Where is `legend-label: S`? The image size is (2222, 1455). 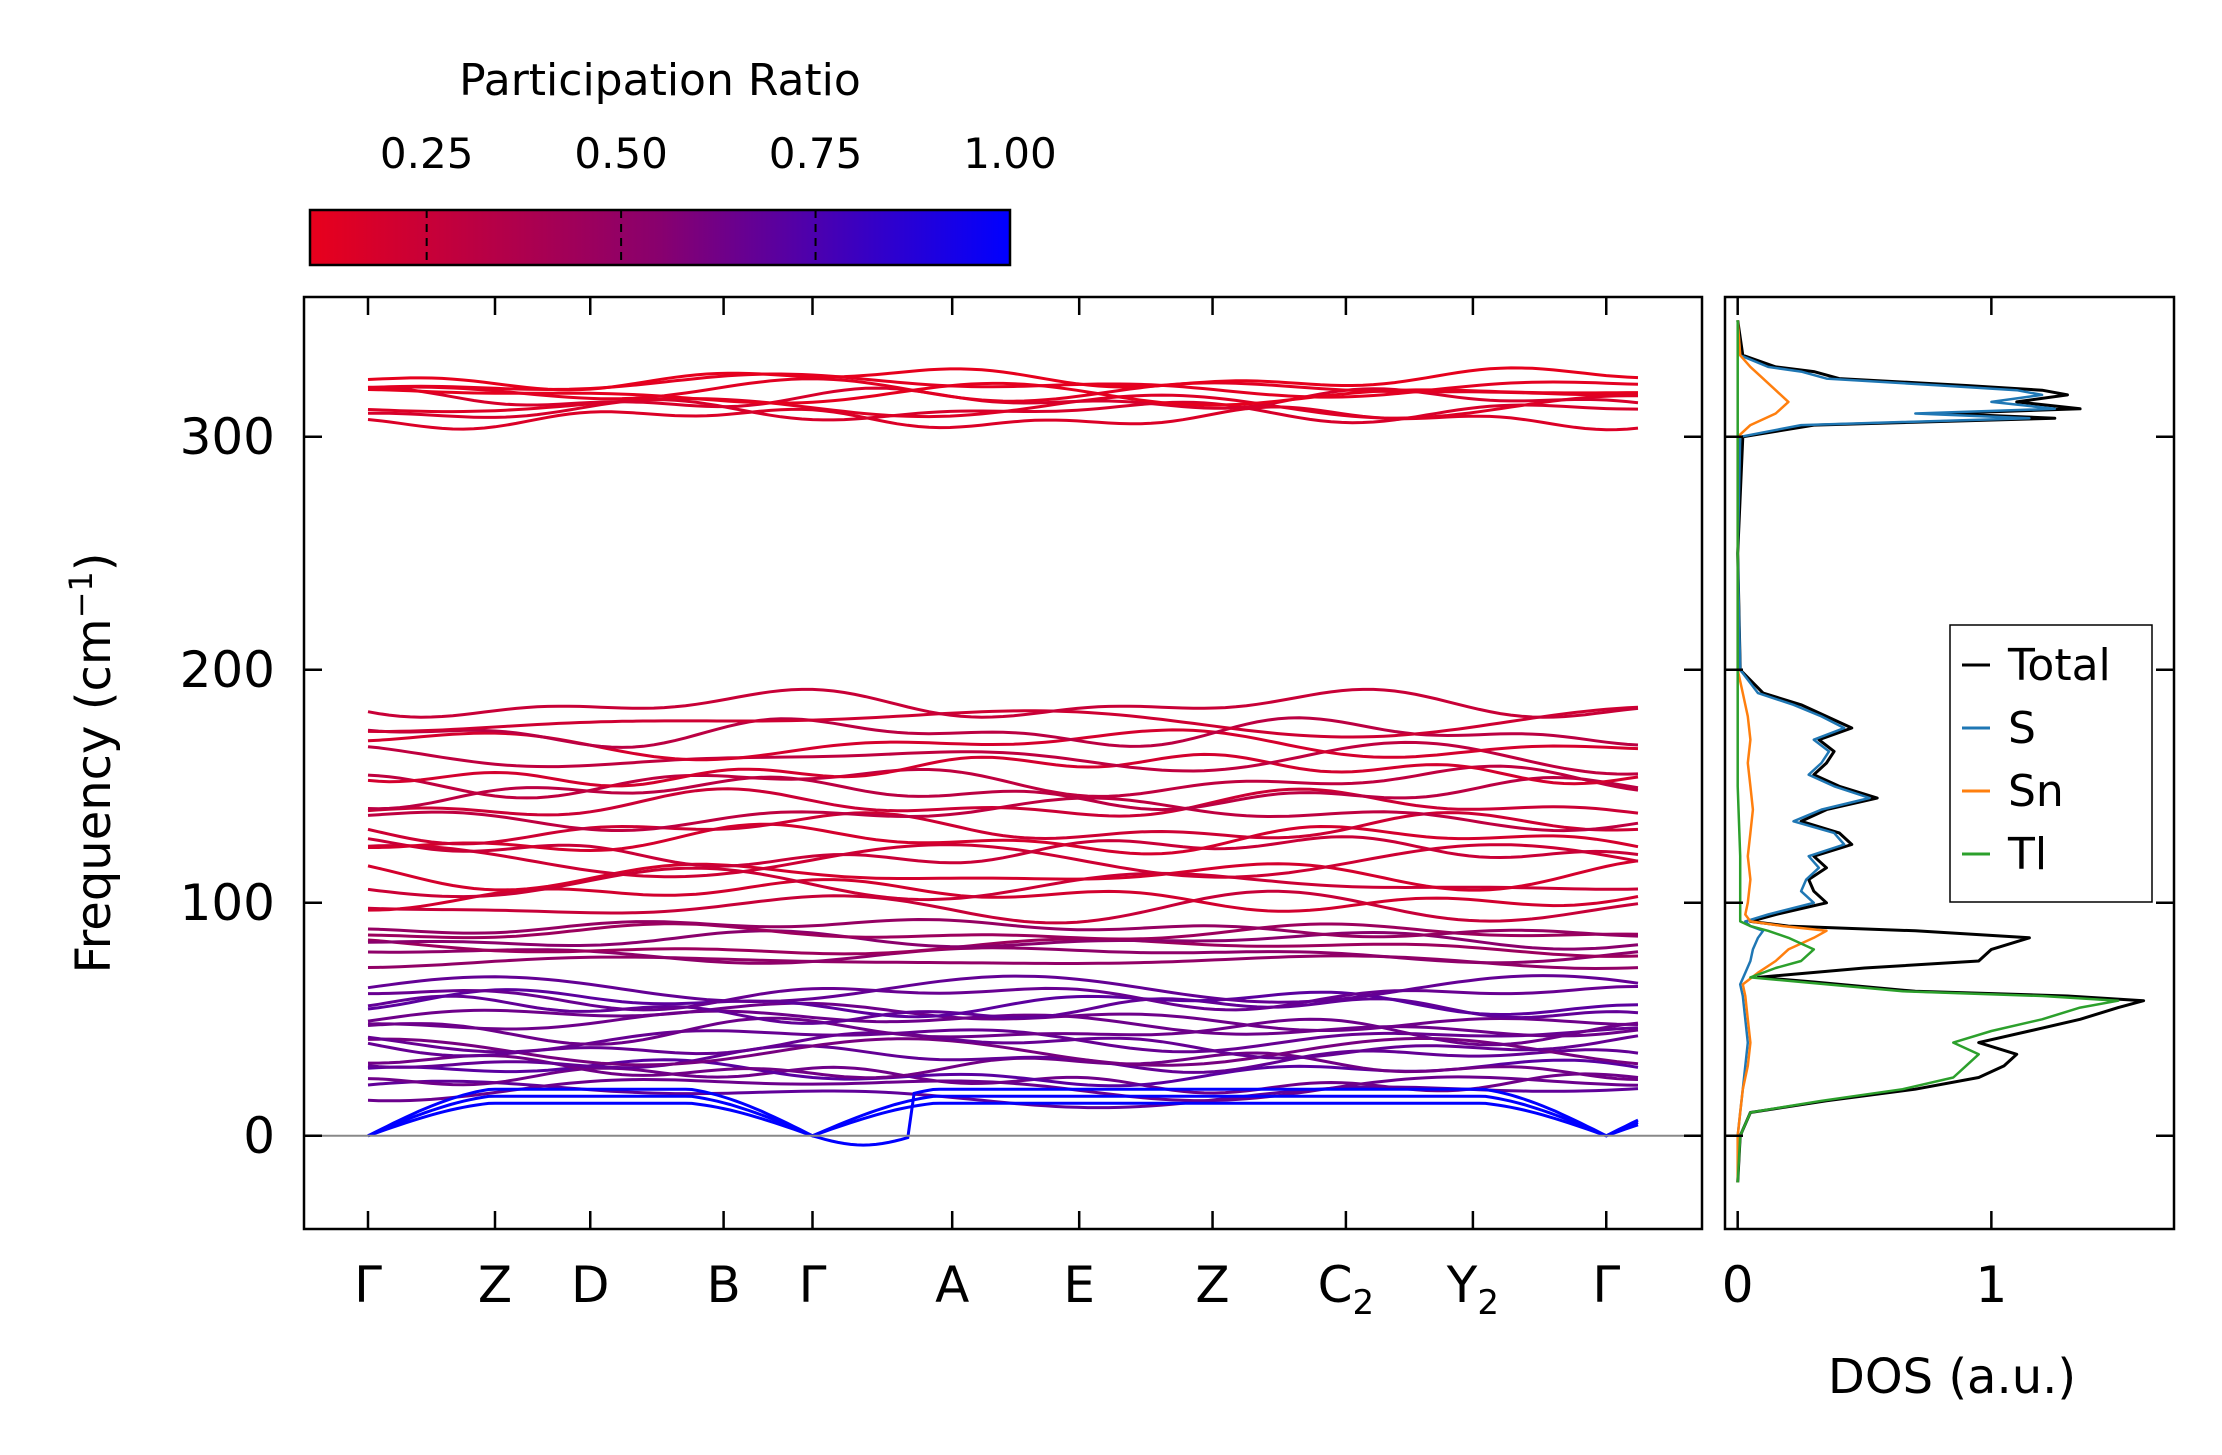 legend-label: S is located at coordinates (2022, 728).